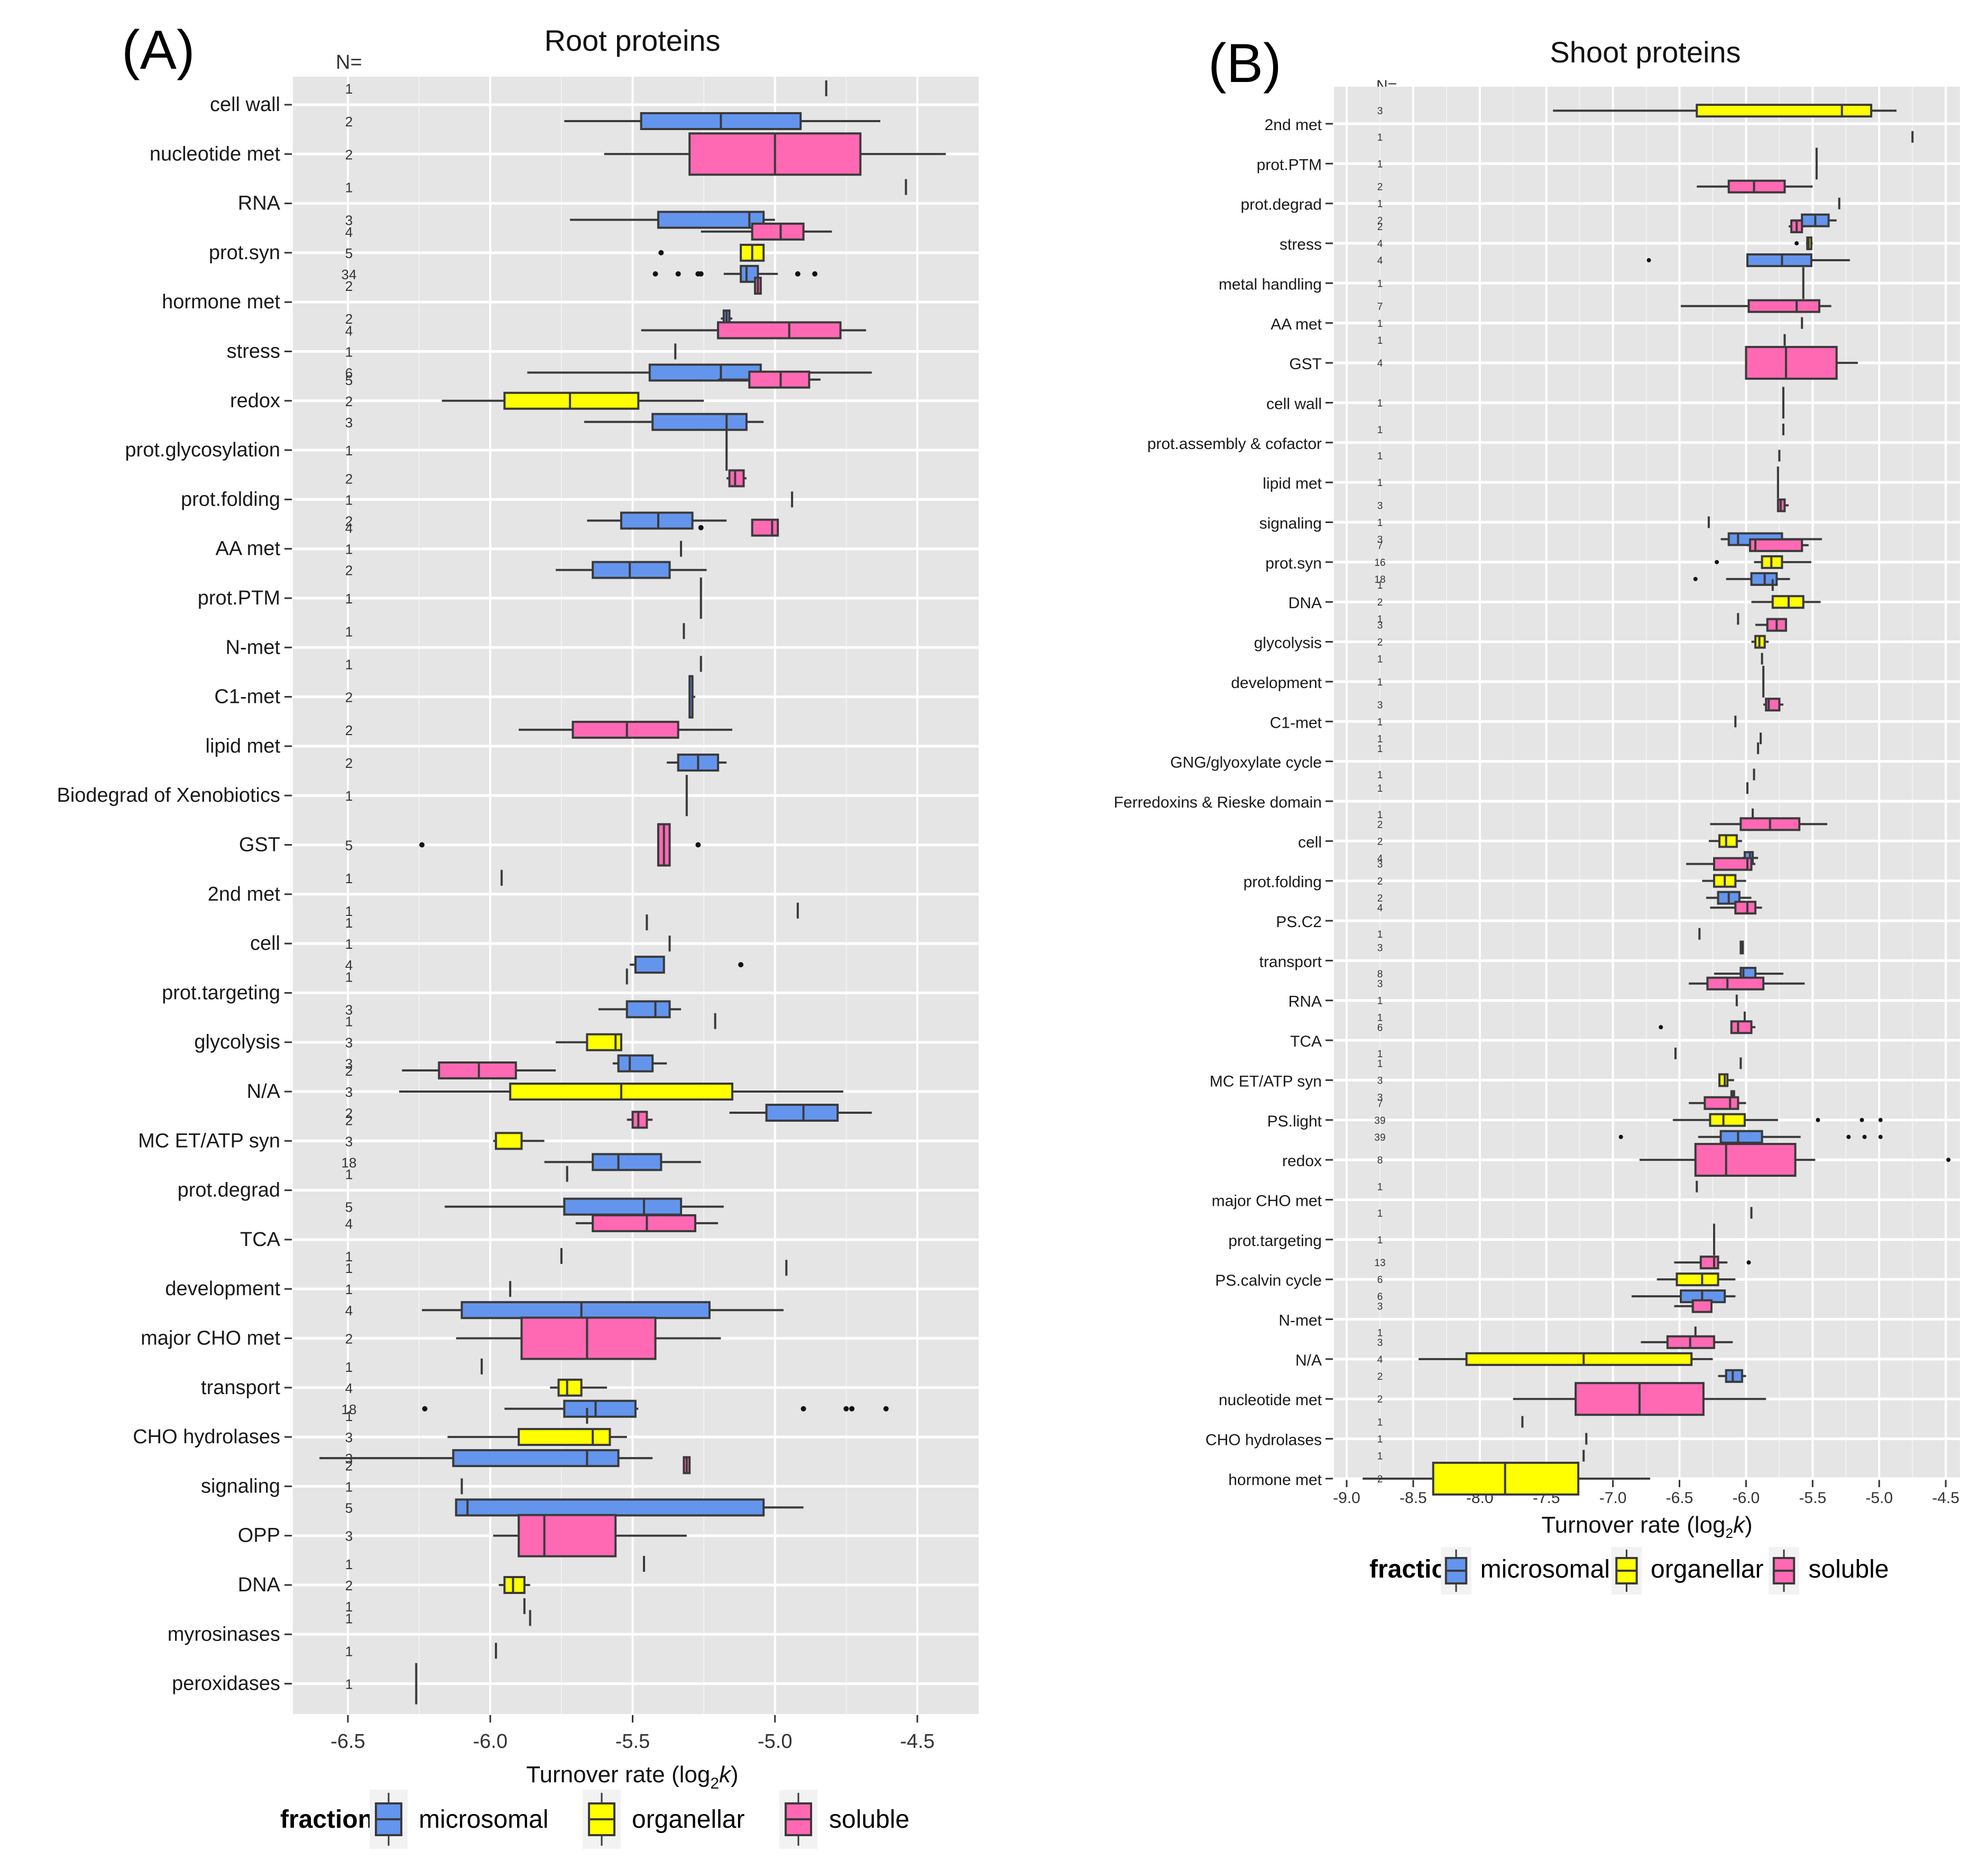  I want to click on y-category-label: nucleotide met, so click(215, 154).